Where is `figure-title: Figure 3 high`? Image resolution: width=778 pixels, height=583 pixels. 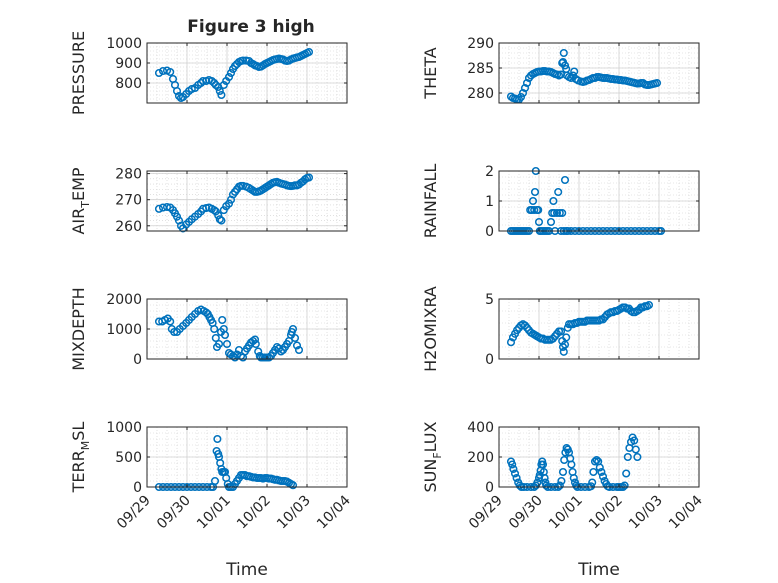
figure-title: Figure 3 high is located at coordinates (251, 27).